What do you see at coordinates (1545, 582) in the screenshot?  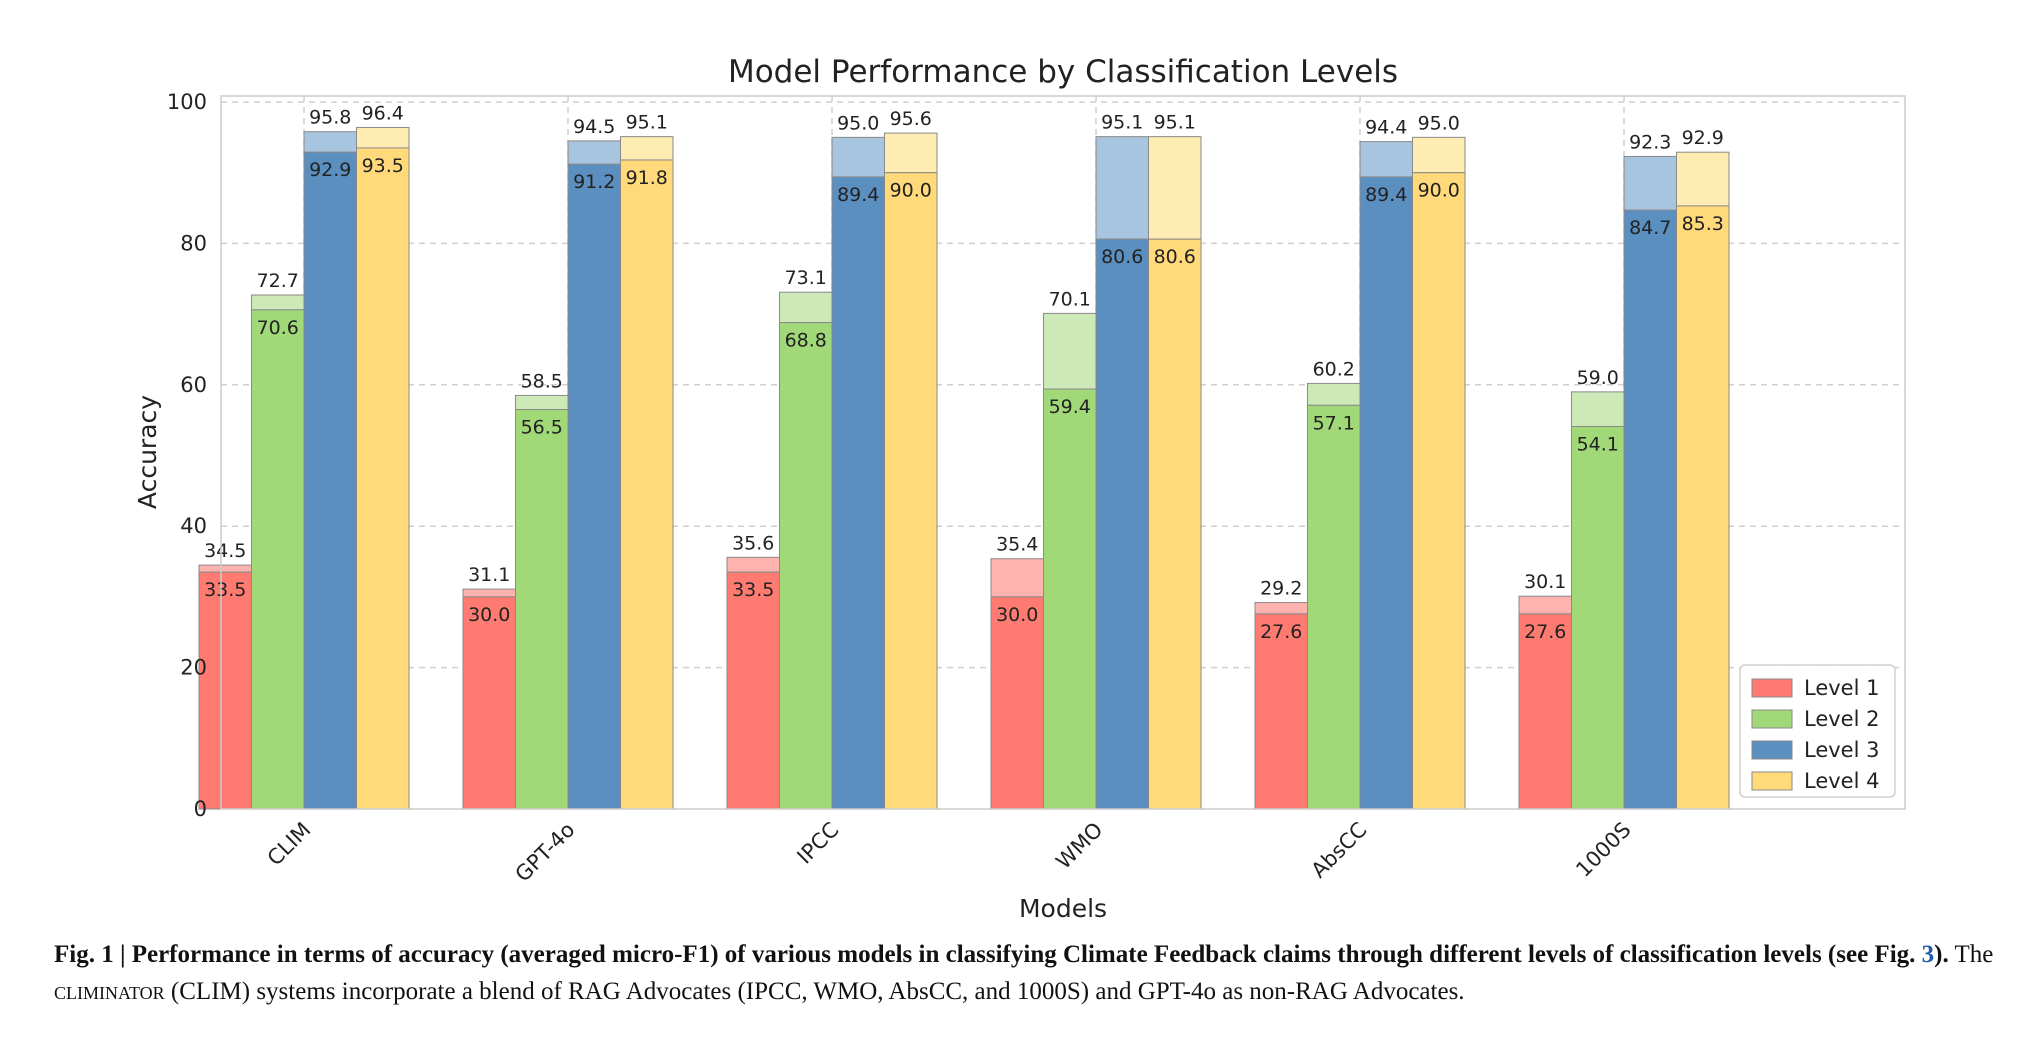 I see `data-label-upper: 30.1` at bounding box center [1545, 582].